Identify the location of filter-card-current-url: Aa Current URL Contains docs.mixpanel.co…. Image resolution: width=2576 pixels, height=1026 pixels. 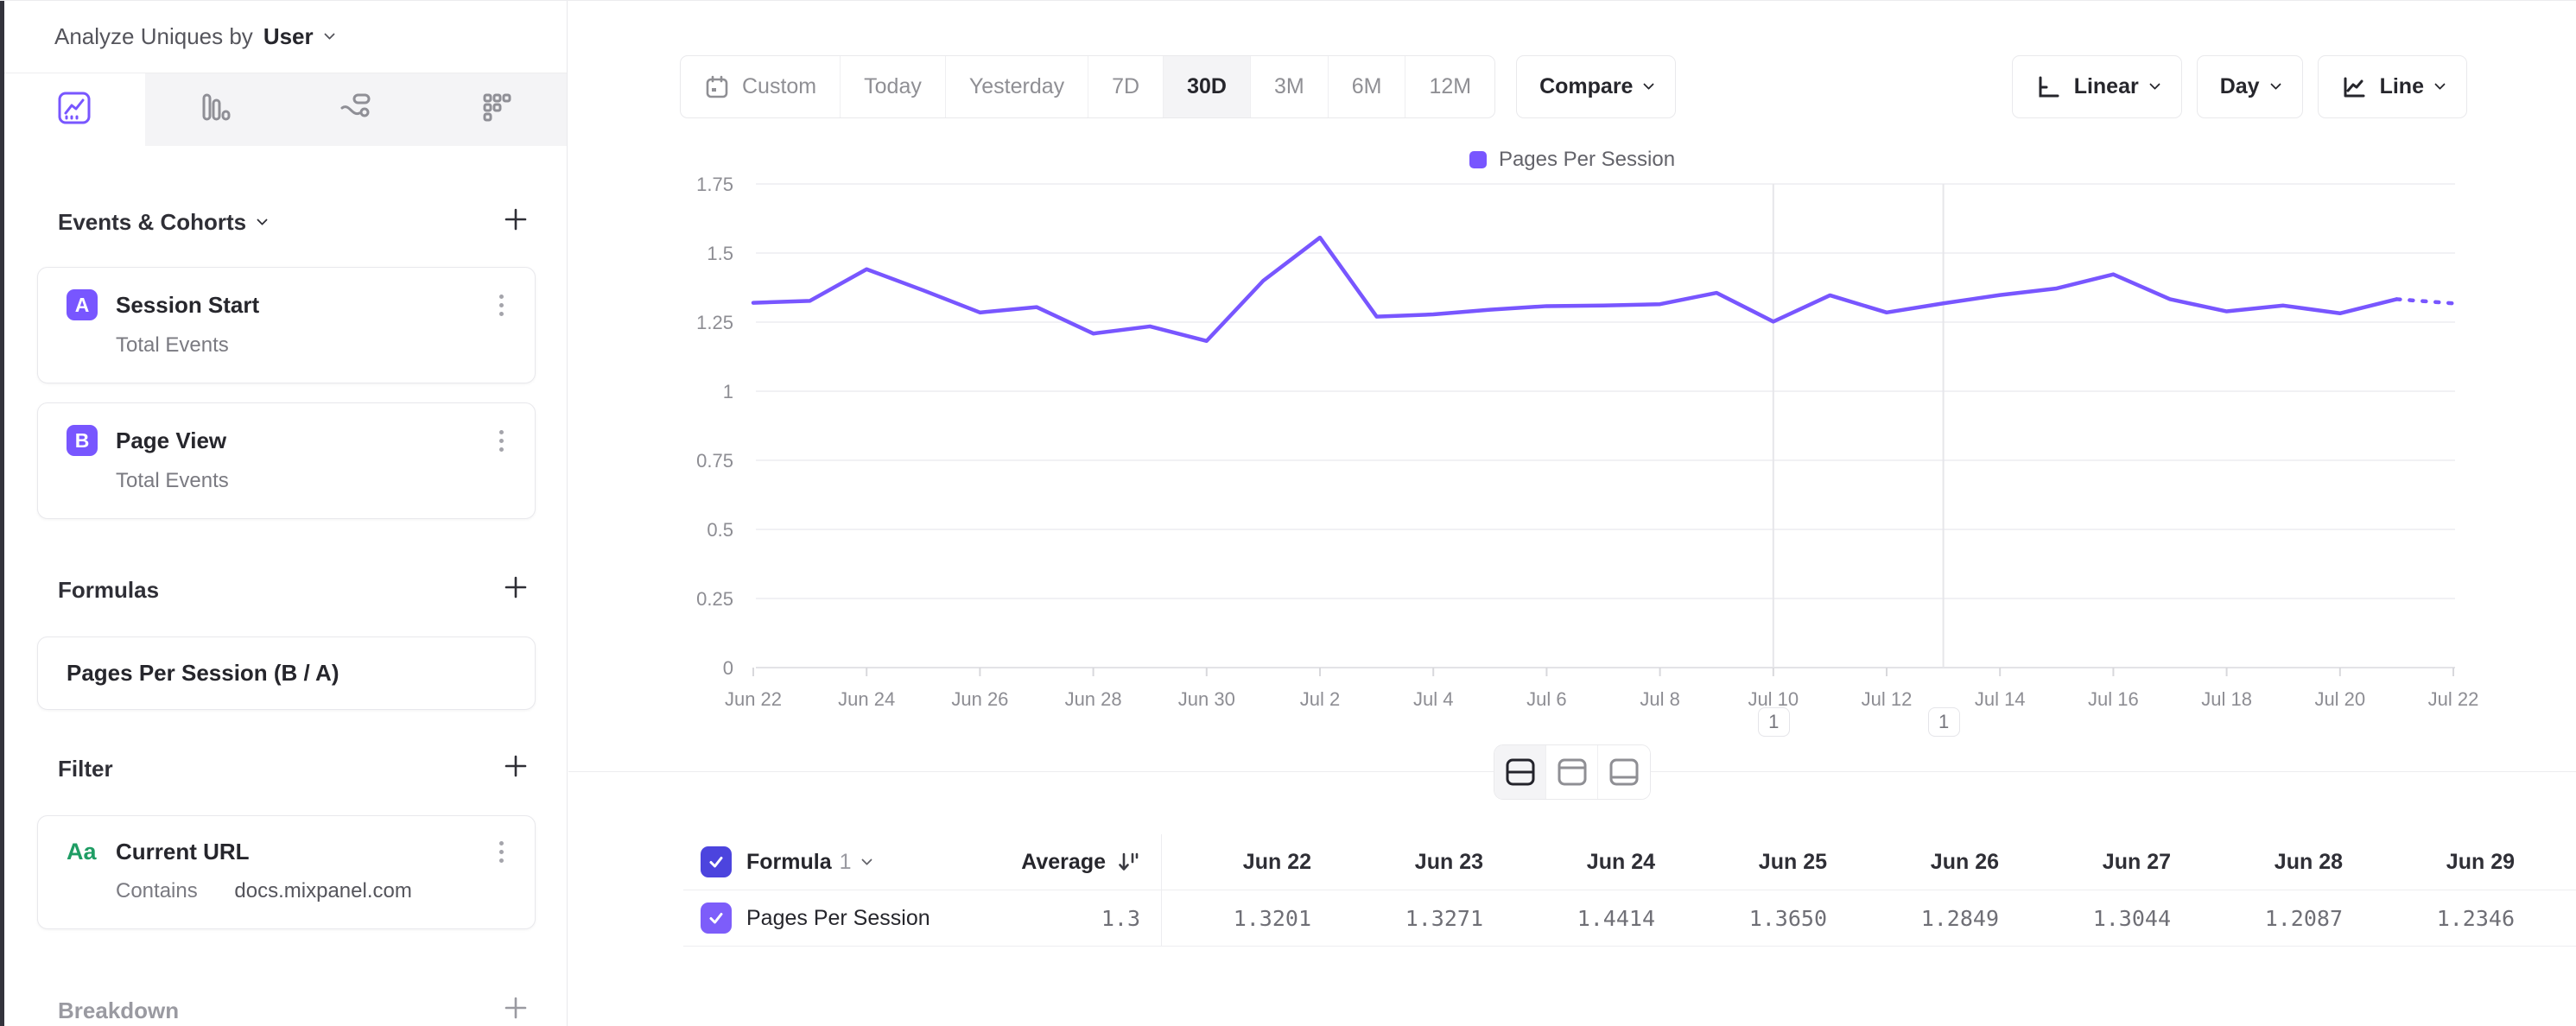
(286, 872).